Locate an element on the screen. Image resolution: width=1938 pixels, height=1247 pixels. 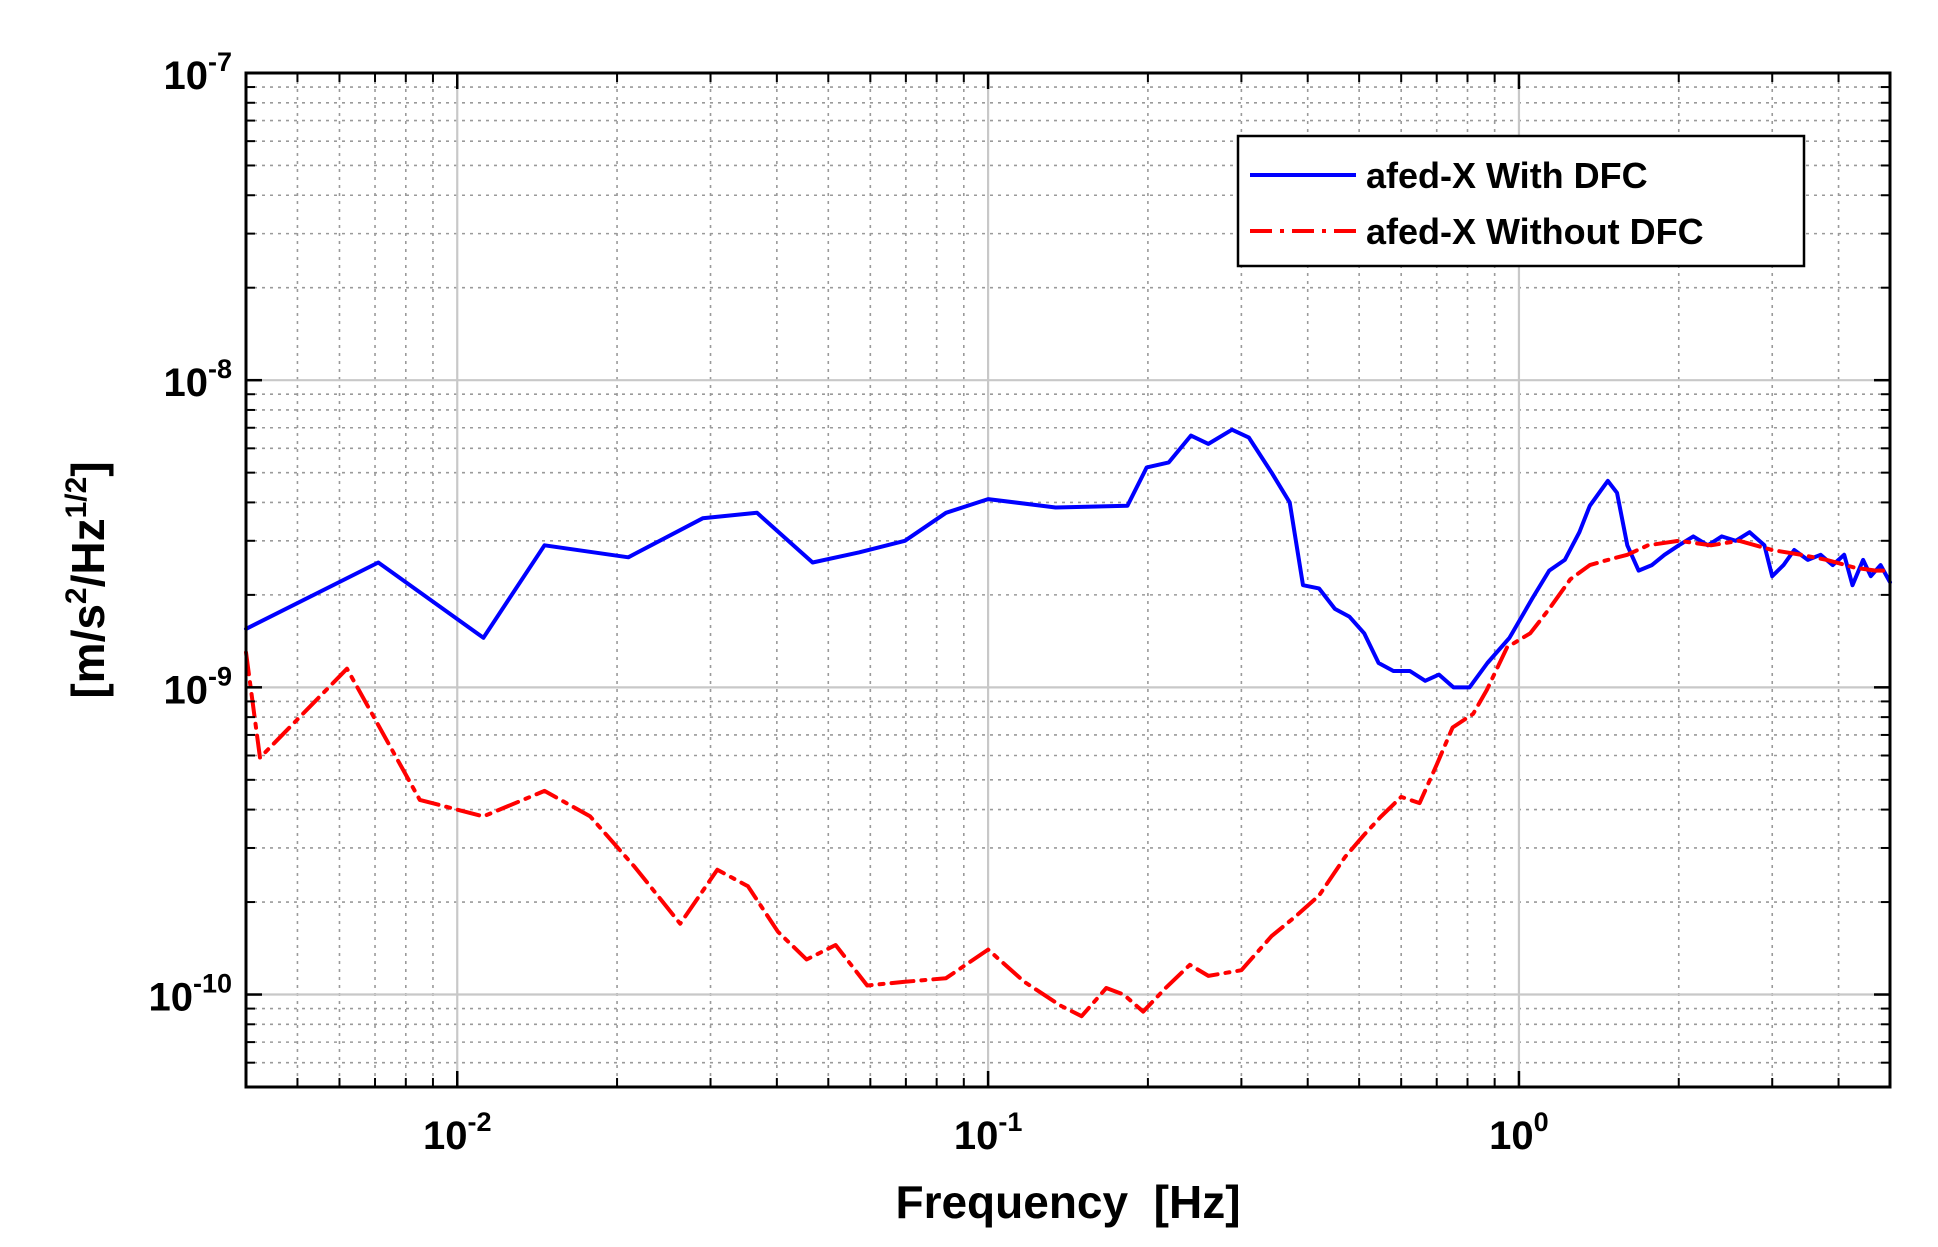
x-axis-title: Frequency [Hz] is located at coordinates (1067, 1202).